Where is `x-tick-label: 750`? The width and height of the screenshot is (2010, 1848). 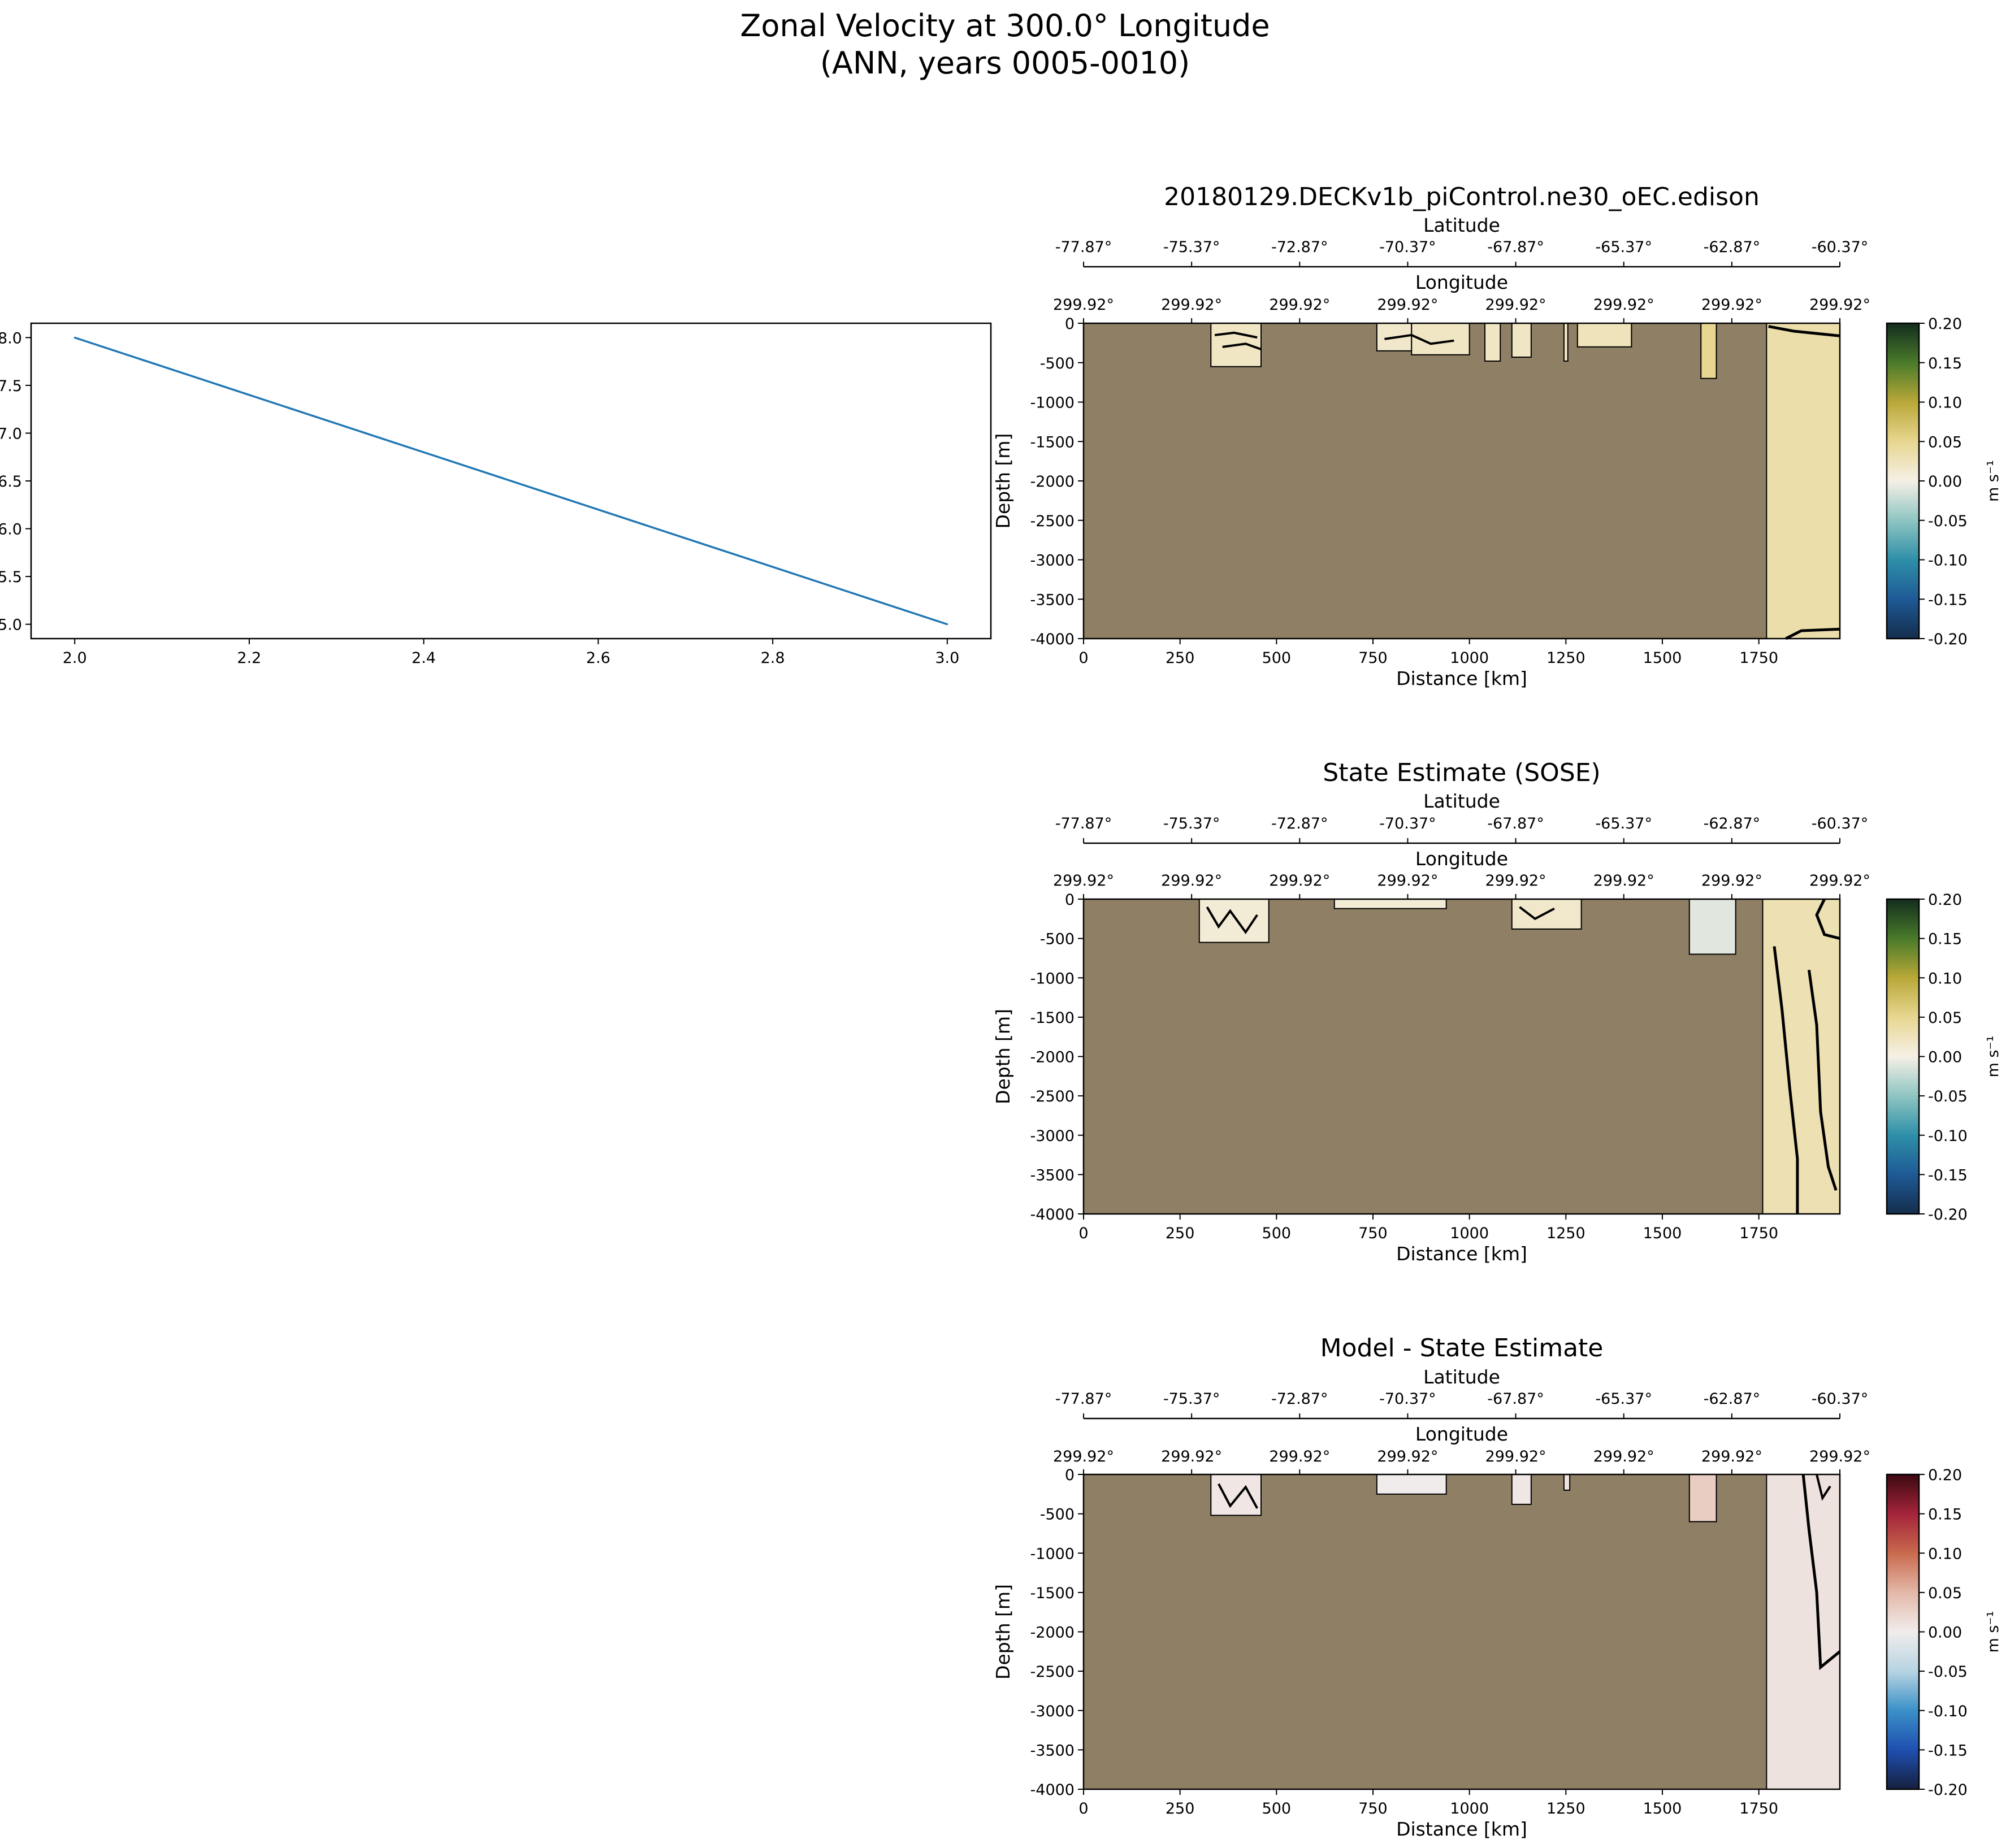 x-tick-label: 750 is located at coordinates (1373, 1808).